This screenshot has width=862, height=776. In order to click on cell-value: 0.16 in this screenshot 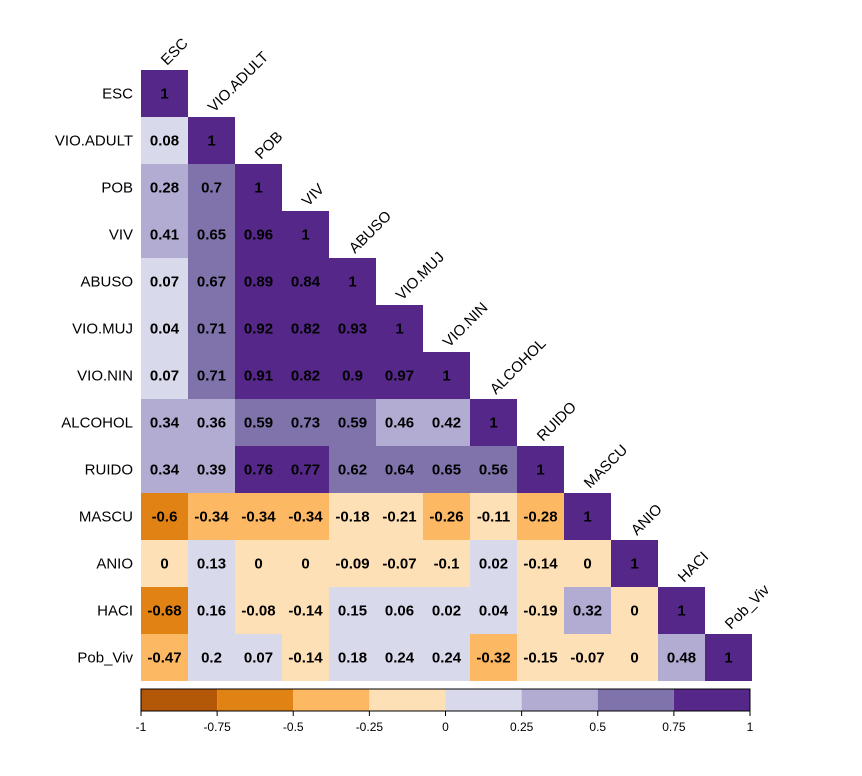, I will do `click(211, 611)`.